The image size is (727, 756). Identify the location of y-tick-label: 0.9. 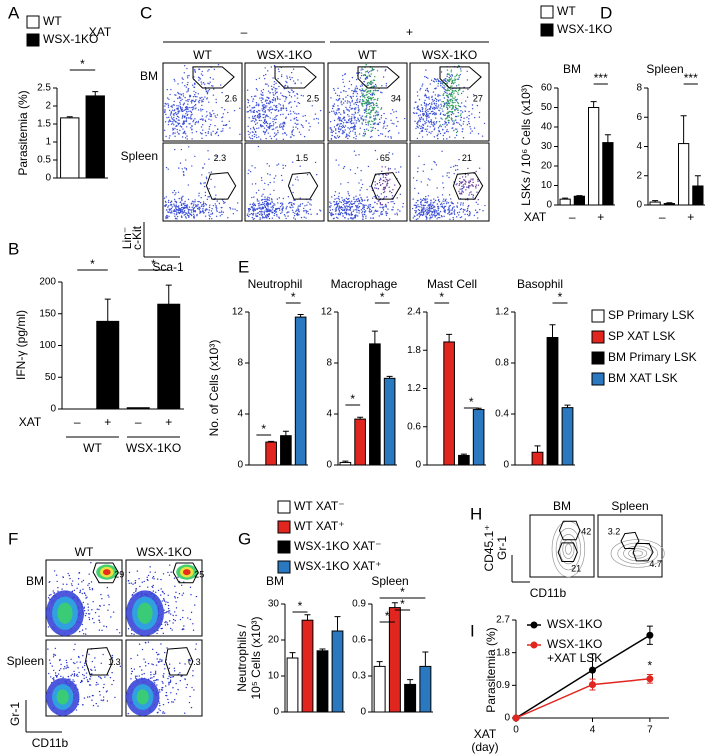
(503, 685).